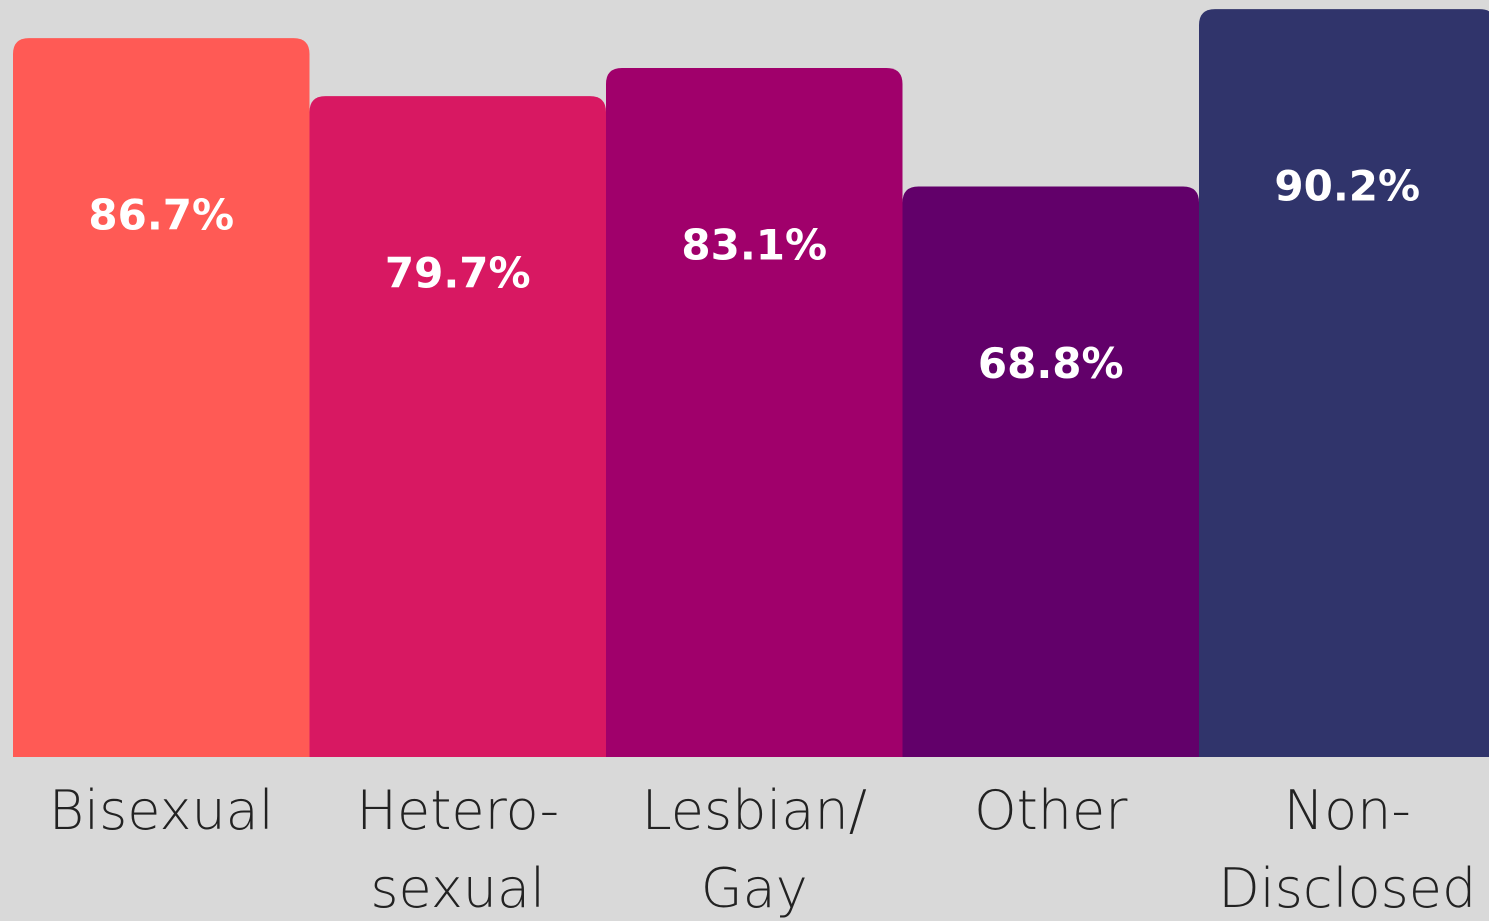  I want to click on value-label: 79.7%, so click(458, 273).